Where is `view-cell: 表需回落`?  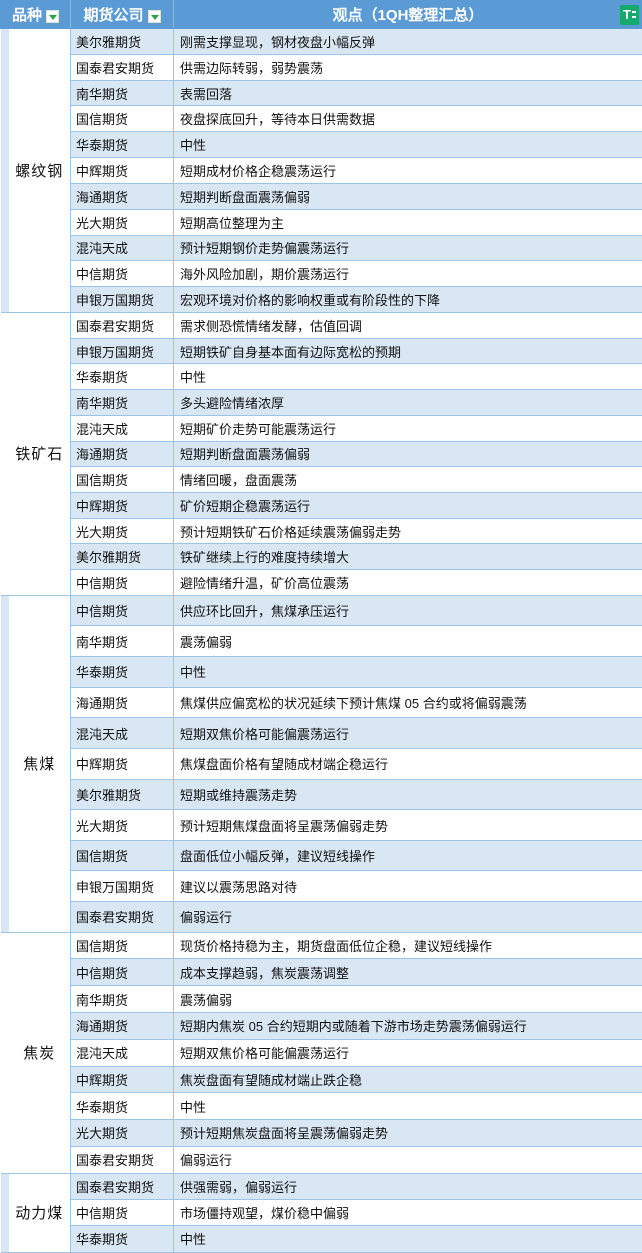
view-cell: 表需回落 is located at coordinates (408, 93).